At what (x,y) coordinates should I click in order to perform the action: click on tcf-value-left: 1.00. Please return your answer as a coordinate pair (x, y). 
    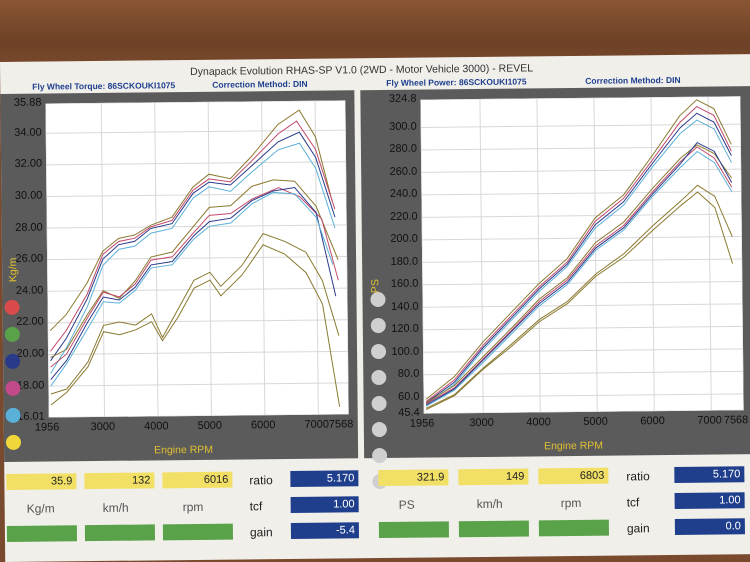
    Looking at the image, I should click on (324, 504).